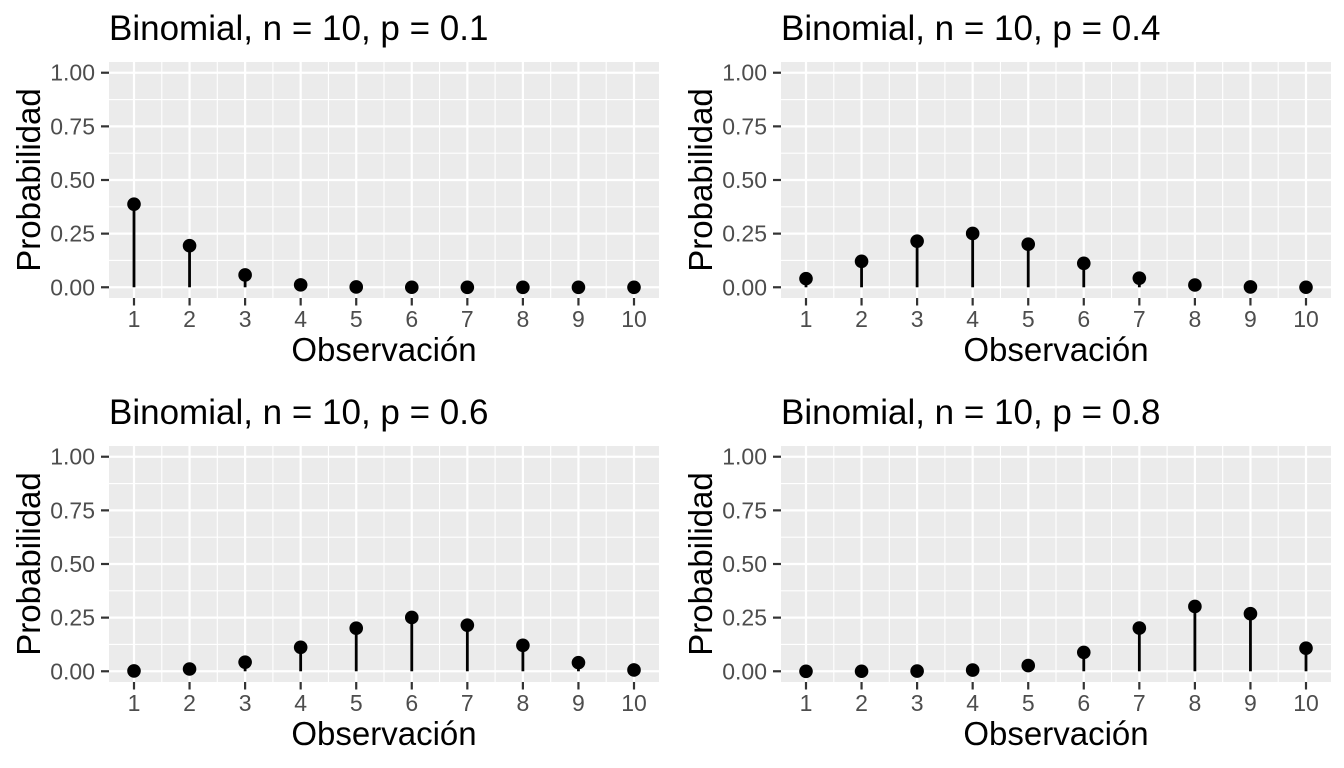 The width and height of the screenshot is (1344, 768). I want to click on plot-title: Binomial, n = 10, p = 0.8, so click(970, 412).